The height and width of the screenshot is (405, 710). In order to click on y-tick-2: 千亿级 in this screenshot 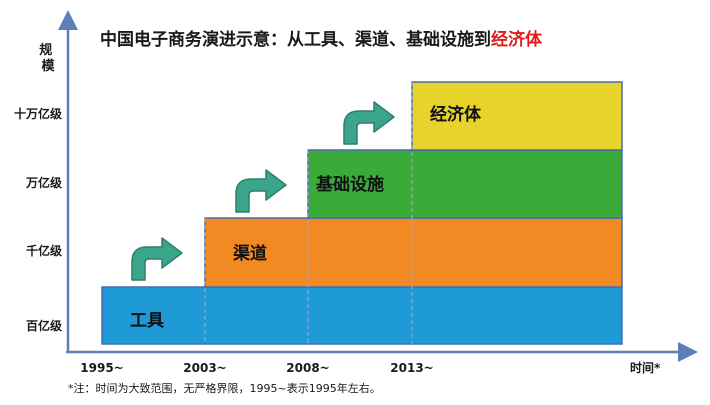, I will do `click(44, 250)`.